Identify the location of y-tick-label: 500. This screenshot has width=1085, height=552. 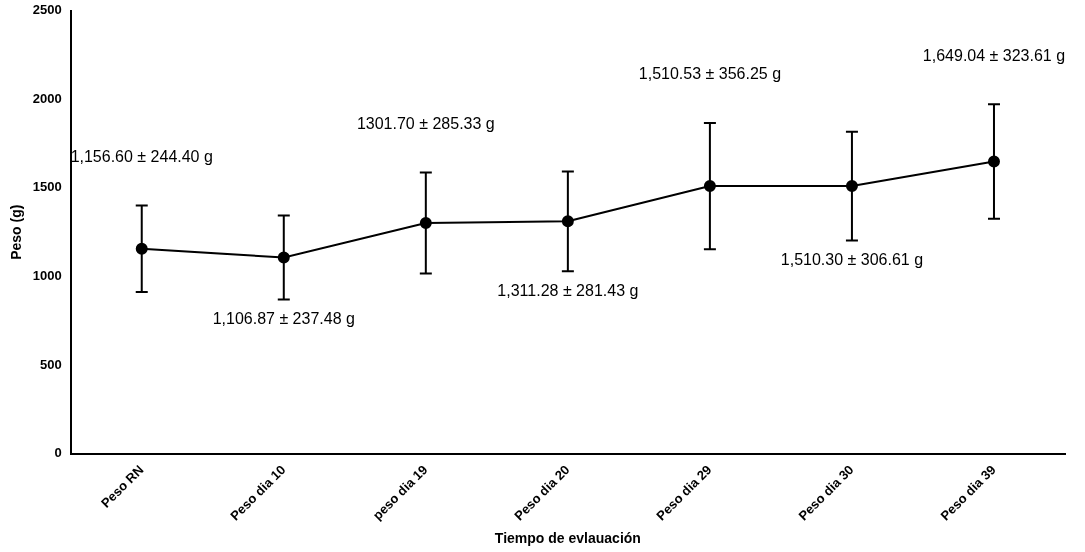
(51, 364).